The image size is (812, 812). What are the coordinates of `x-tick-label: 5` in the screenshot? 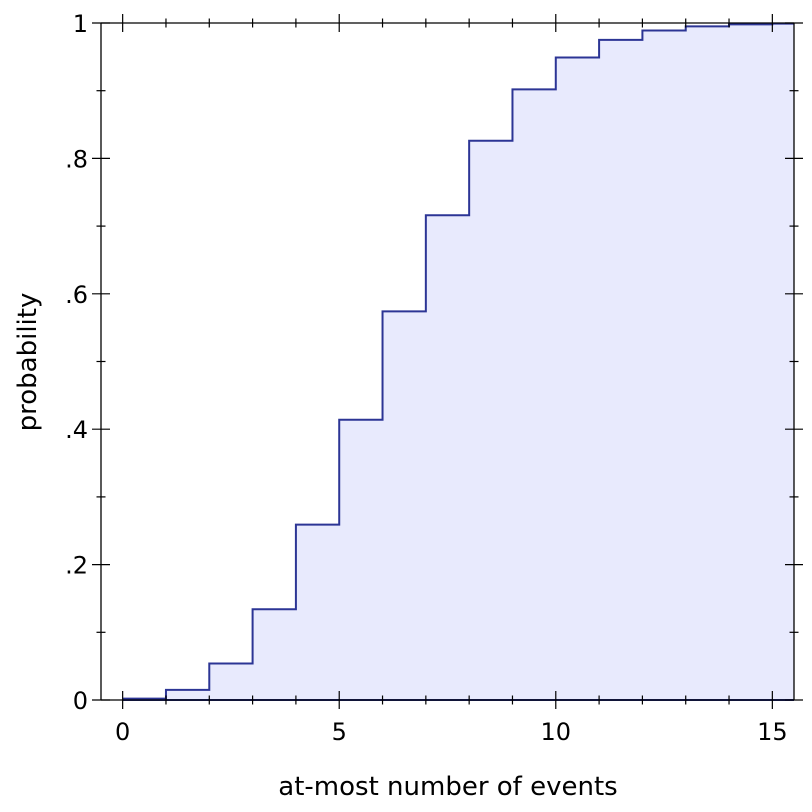 It's located at (339, 732).